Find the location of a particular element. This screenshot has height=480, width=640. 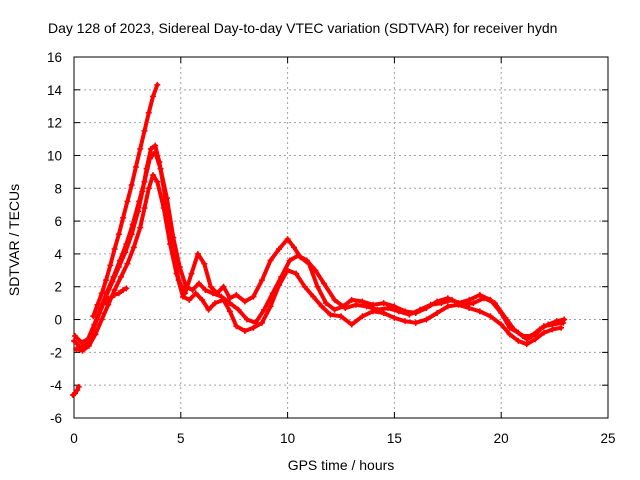

series-track-f is located at coordinates (75, 391).